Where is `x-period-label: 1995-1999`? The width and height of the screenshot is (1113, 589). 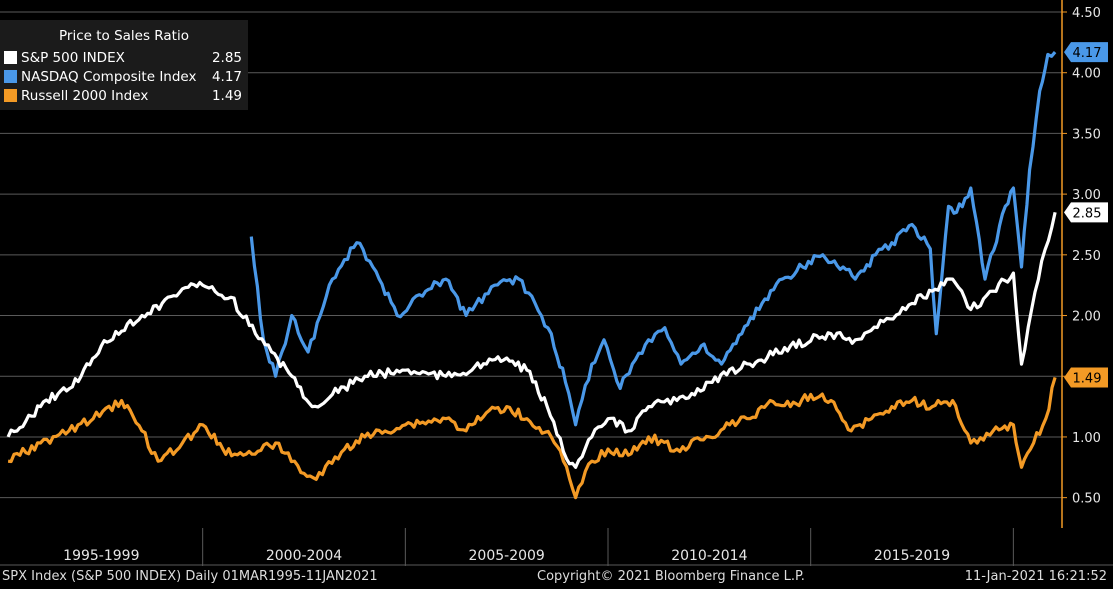 x-period-label: 1995-1999 is located at coordinates (101, 556).